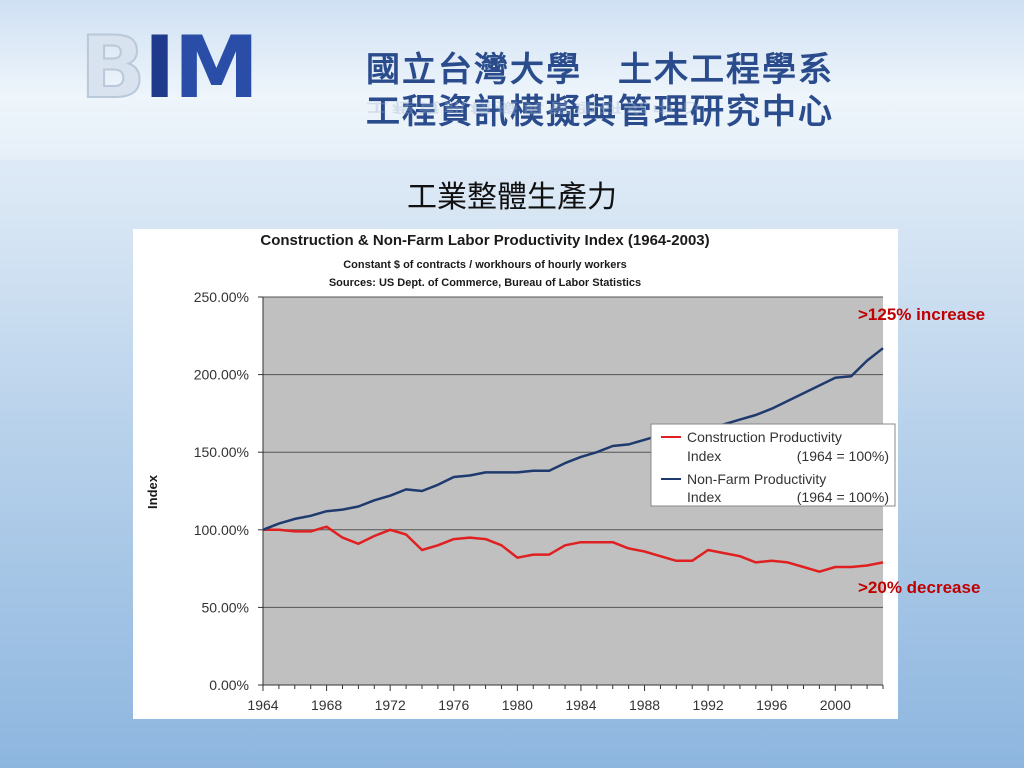  I want to click on x-tick-label: 1976, so click(453, 705).